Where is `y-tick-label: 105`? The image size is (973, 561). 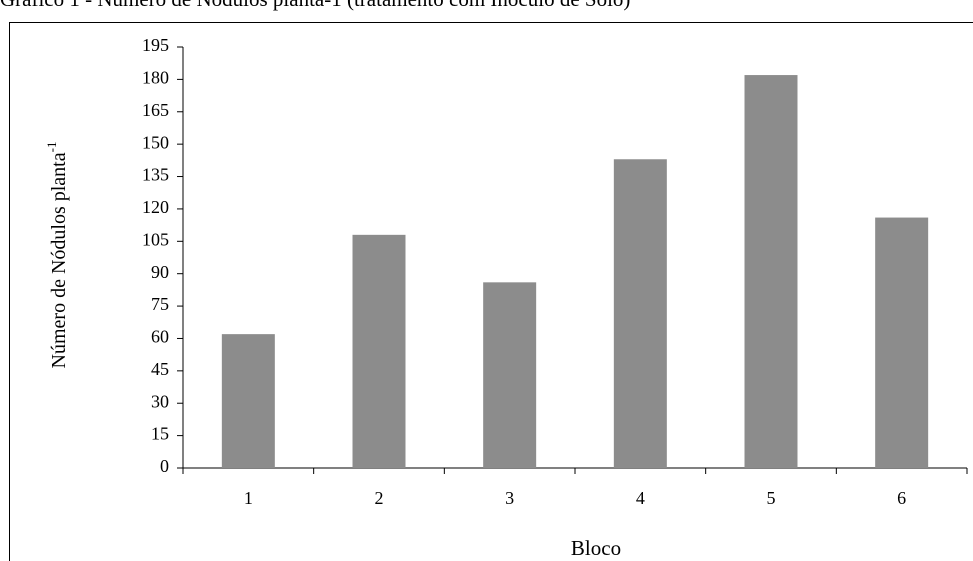 y-tick-label: 105 is located at coordinates (155, 239).